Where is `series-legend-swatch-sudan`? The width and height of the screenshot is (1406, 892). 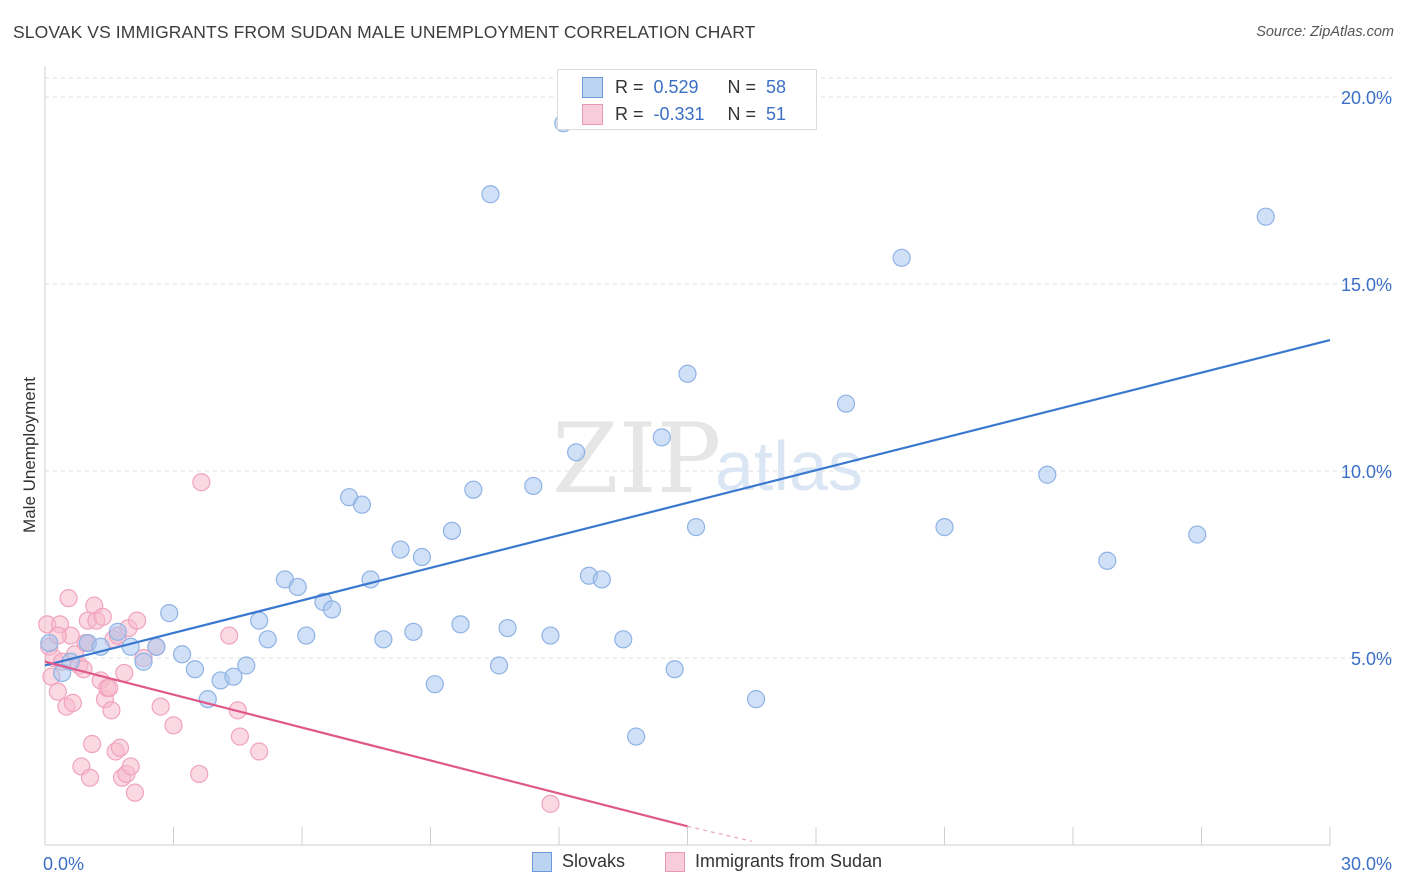 series-legend-swatch-sudan is located at coordinates (675, 861).